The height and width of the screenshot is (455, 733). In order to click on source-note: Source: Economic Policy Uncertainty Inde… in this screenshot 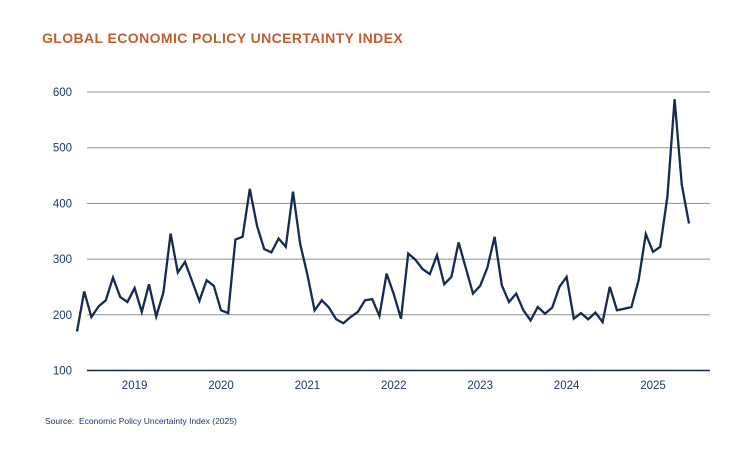, I will do `click(141, 421)`.